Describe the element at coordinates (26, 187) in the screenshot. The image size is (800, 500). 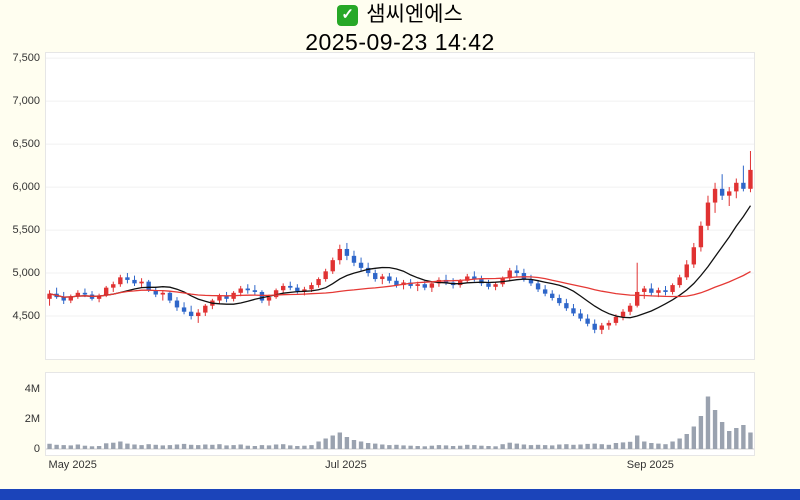
I see `price-y-tick-label: 6,000` at that location.